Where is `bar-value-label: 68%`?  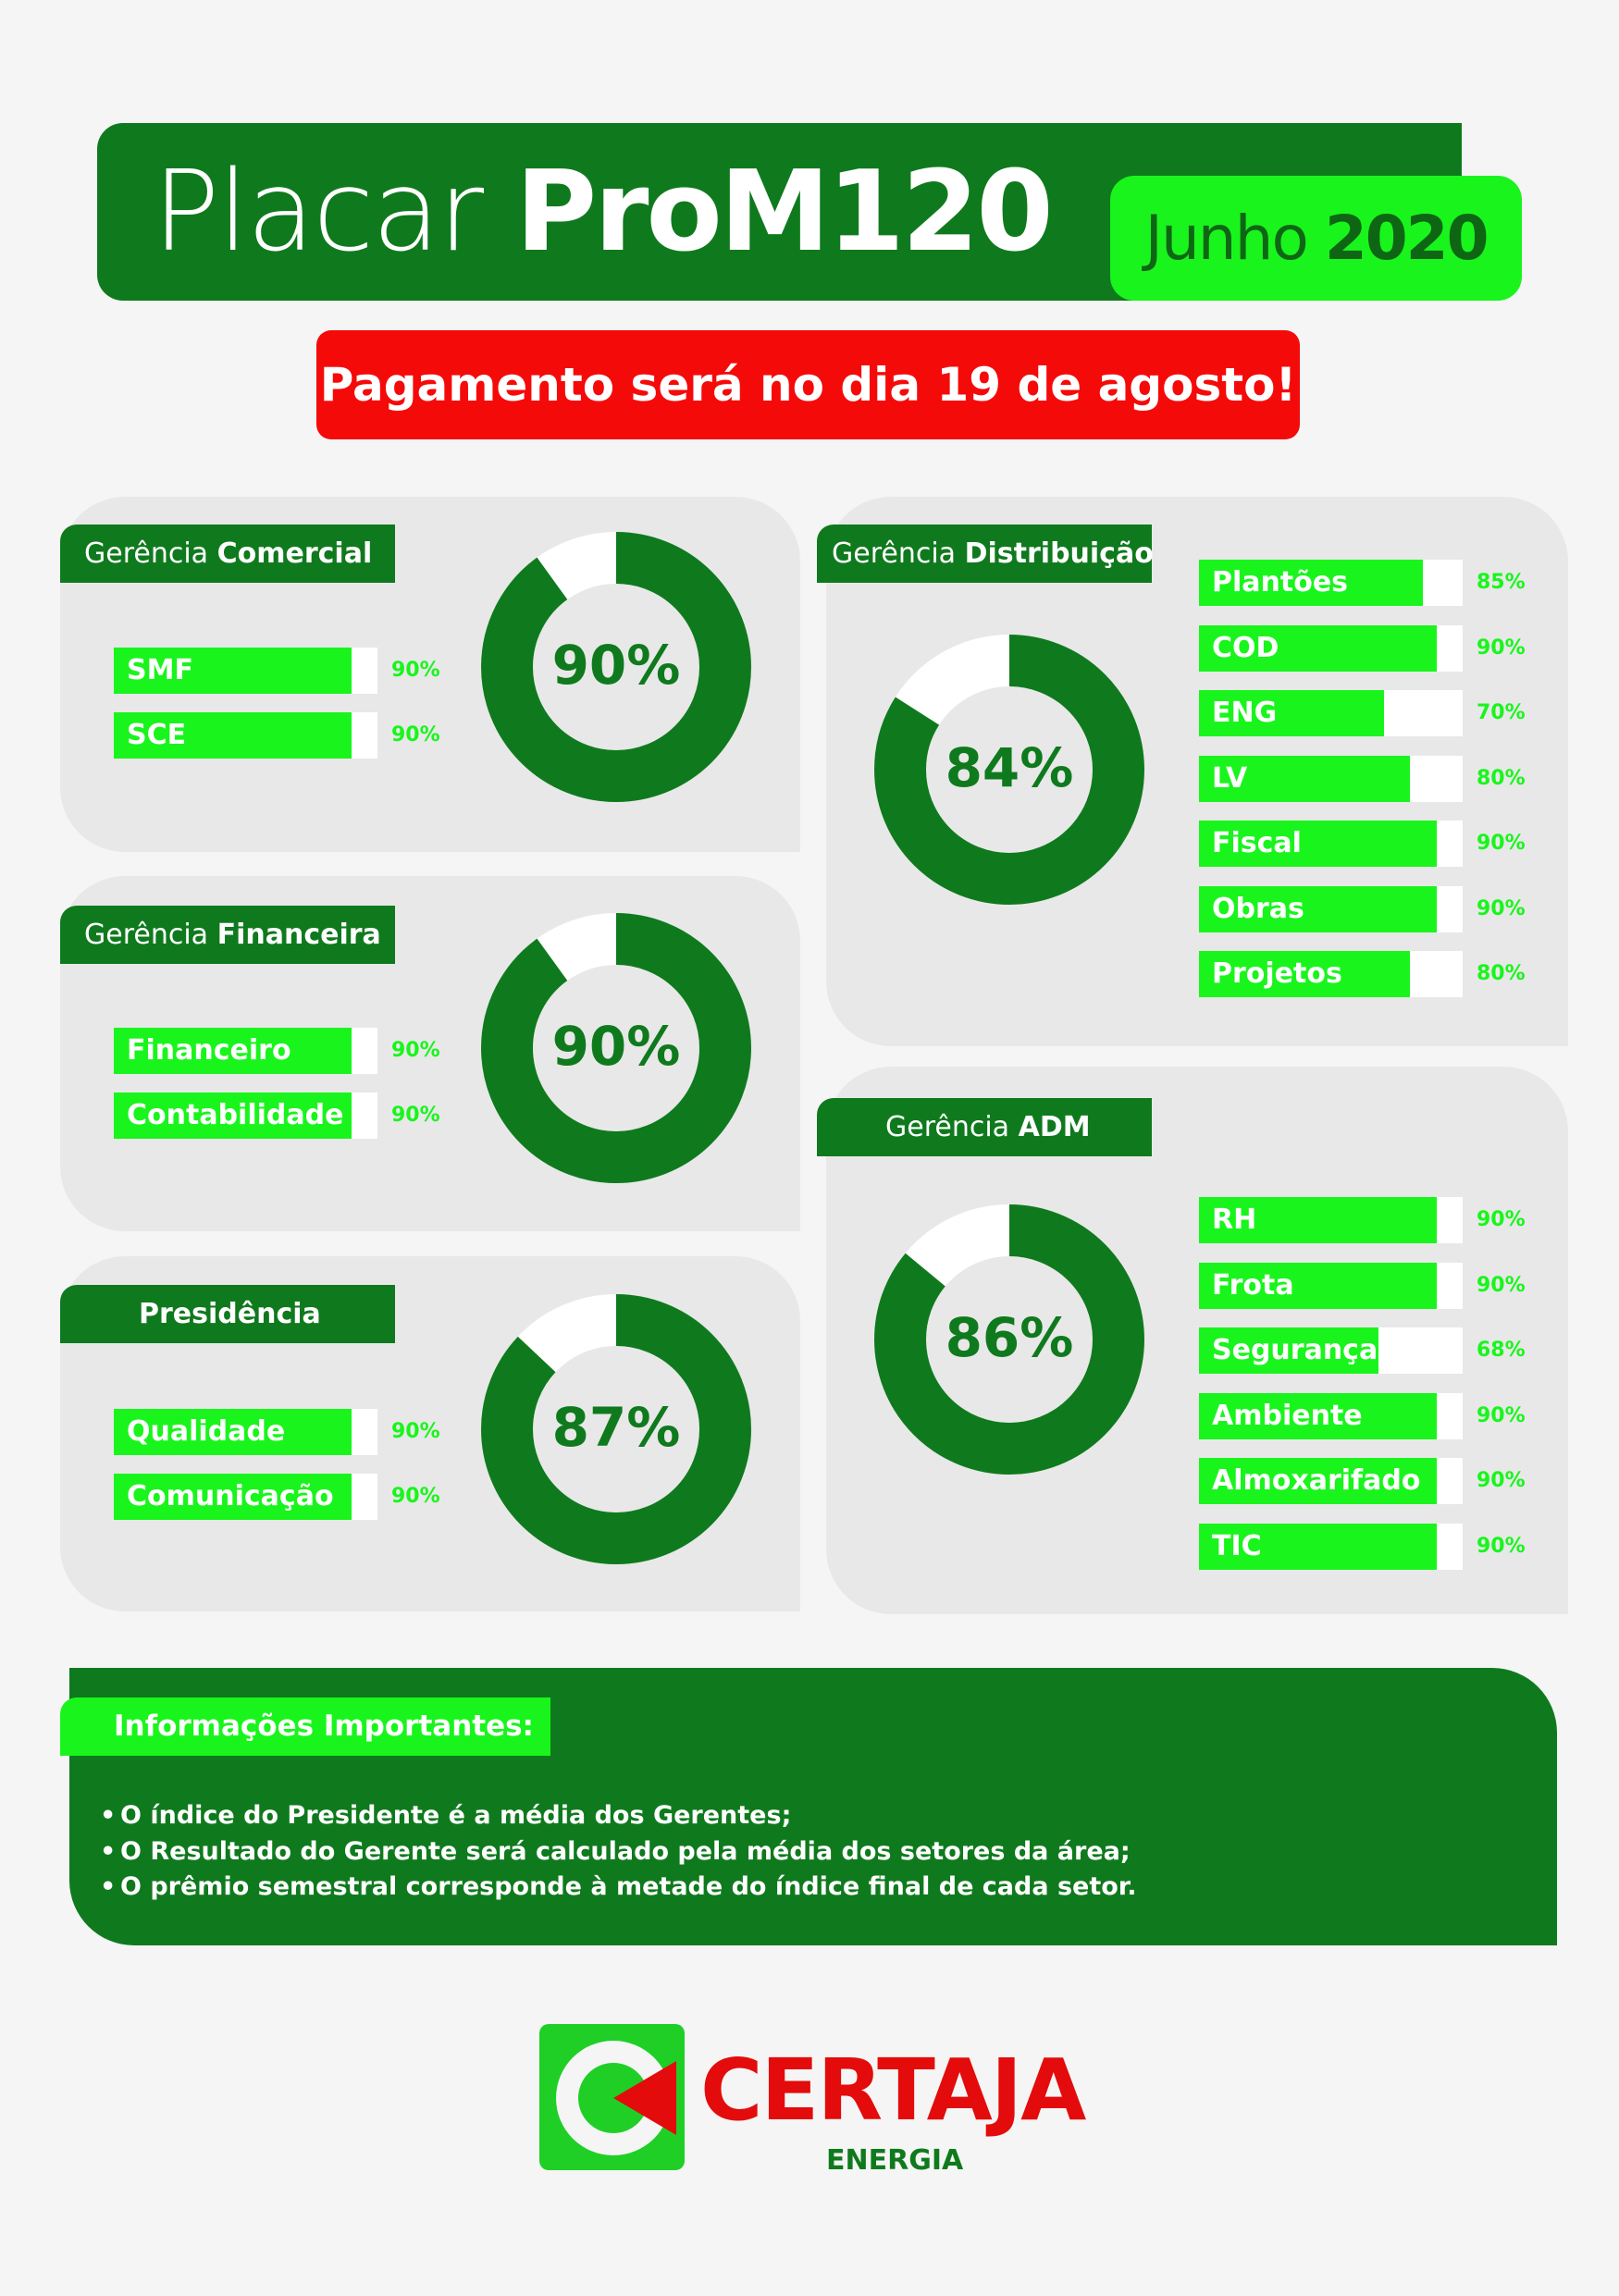
bar-value-label: 68% is located at coordinates (1501, 1350).